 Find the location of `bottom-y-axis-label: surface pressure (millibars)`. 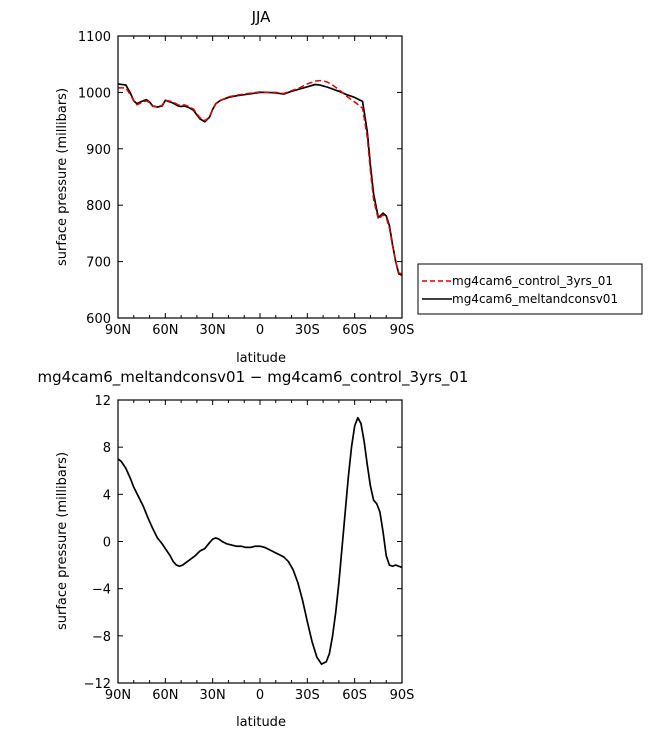

bottom-y-axis-label: surface pressure (millibars) is located at coordinates (62, 541).